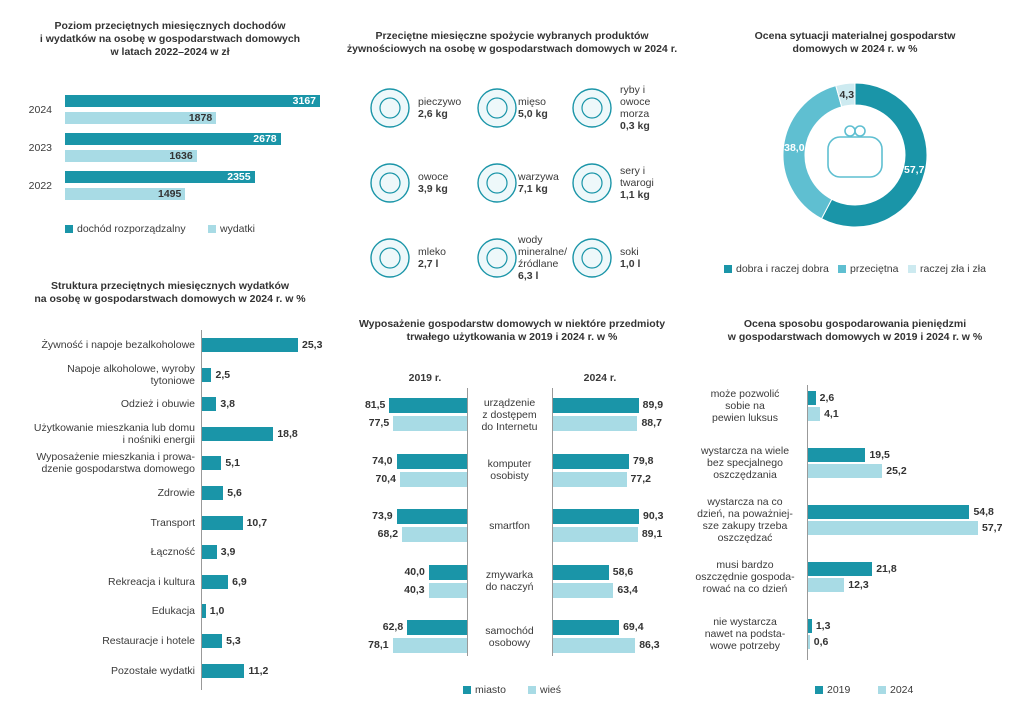  I want to click on panel-heading: 2024 r., so click(600, 378).